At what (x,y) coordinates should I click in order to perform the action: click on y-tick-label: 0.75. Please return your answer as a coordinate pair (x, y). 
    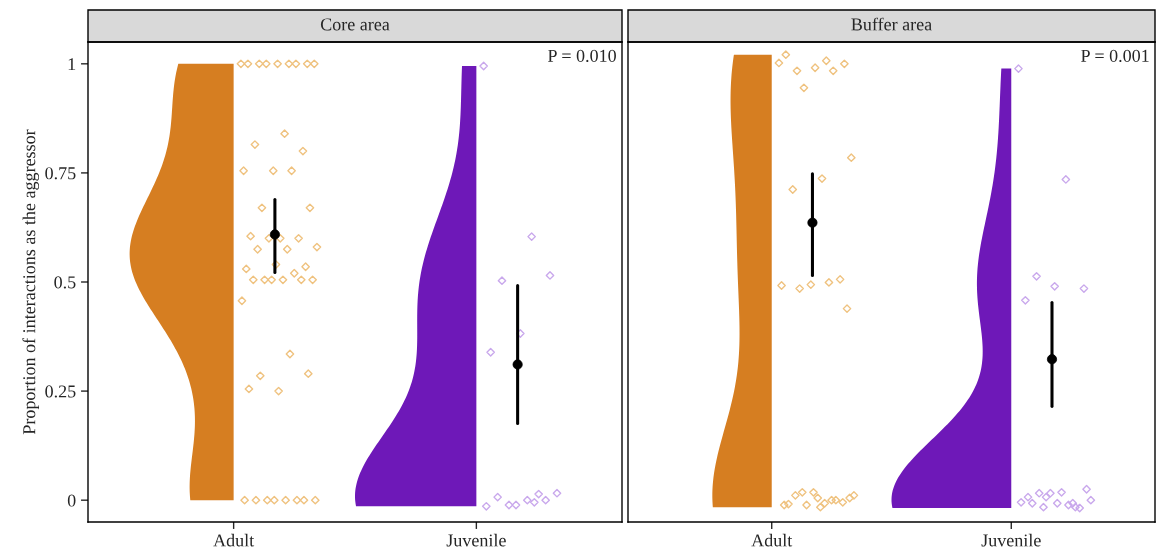
    Looking at the image, I should click on (60, 173).